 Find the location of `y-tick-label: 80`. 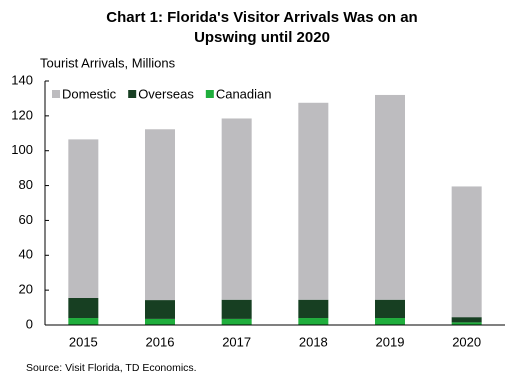

y-tick-label: 80 is located at coordinates (26, 184).